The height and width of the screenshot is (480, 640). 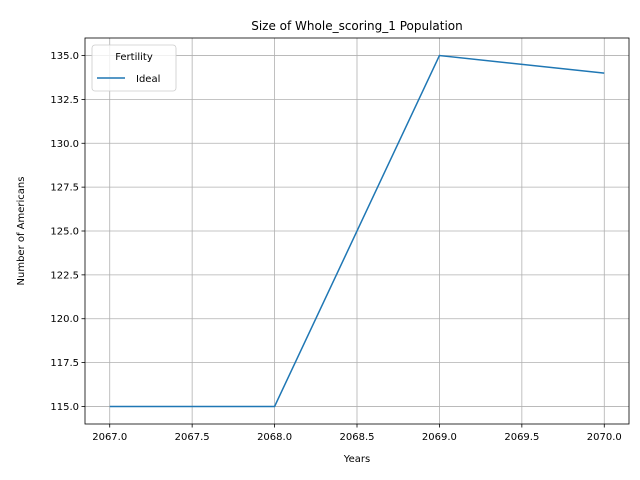 What do you see at coordinates (357, 26) in the screenshot?
I see `chart-title: Size of Whole_scoring_1 Population` at bounding box center [357, 26].